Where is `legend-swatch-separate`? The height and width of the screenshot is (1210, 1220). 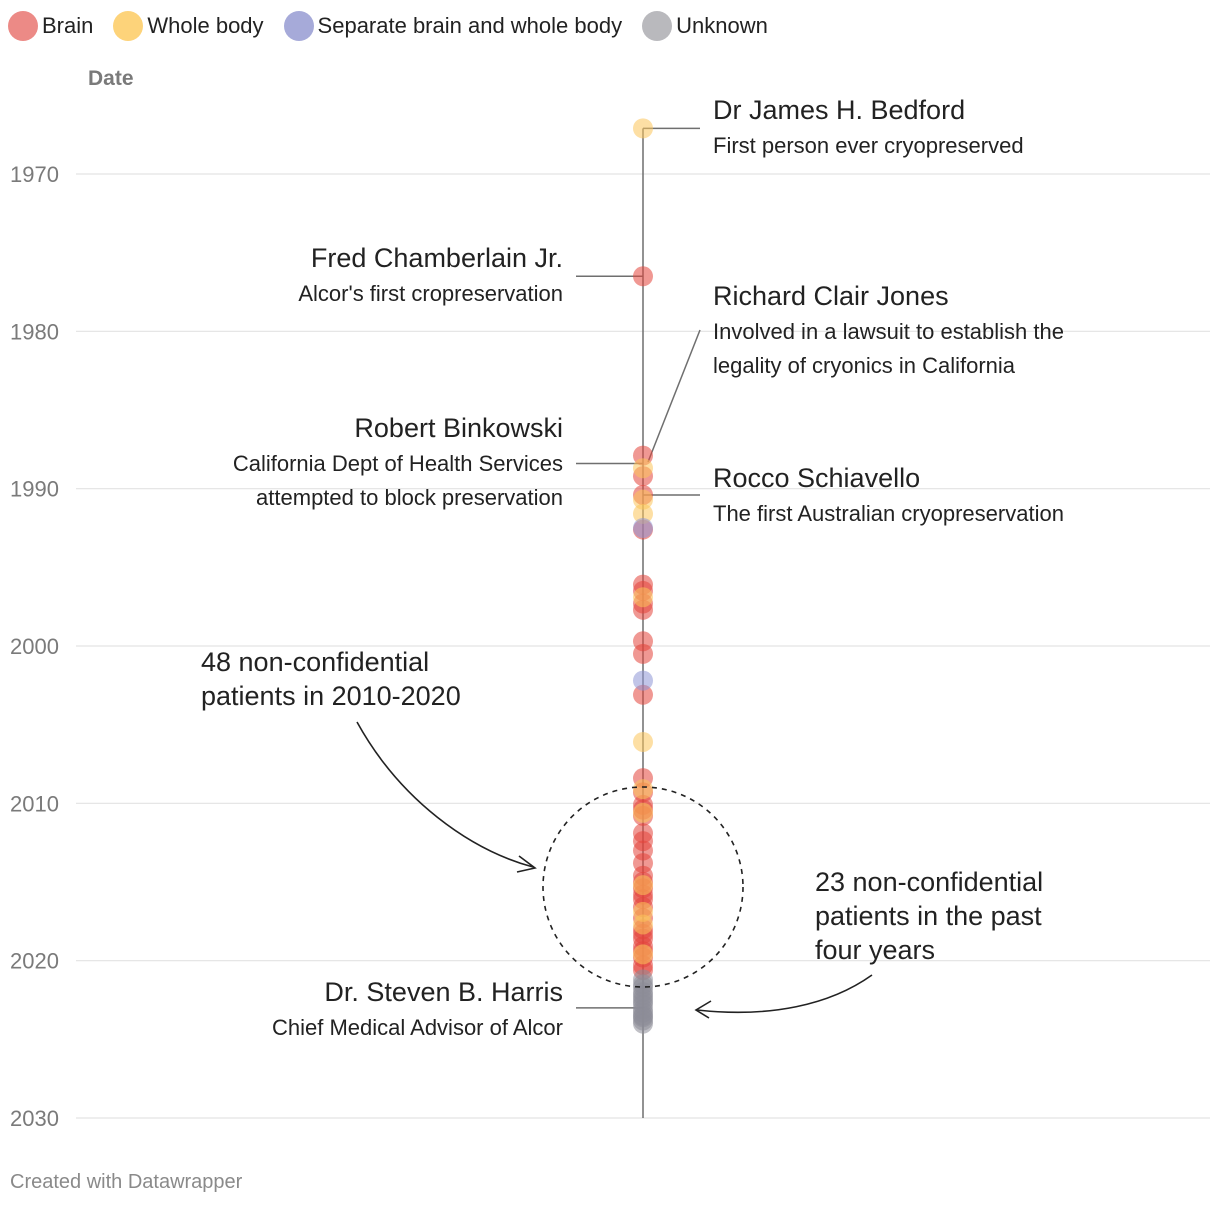
legend-swatch-separate is located at coordinates (298, 26).